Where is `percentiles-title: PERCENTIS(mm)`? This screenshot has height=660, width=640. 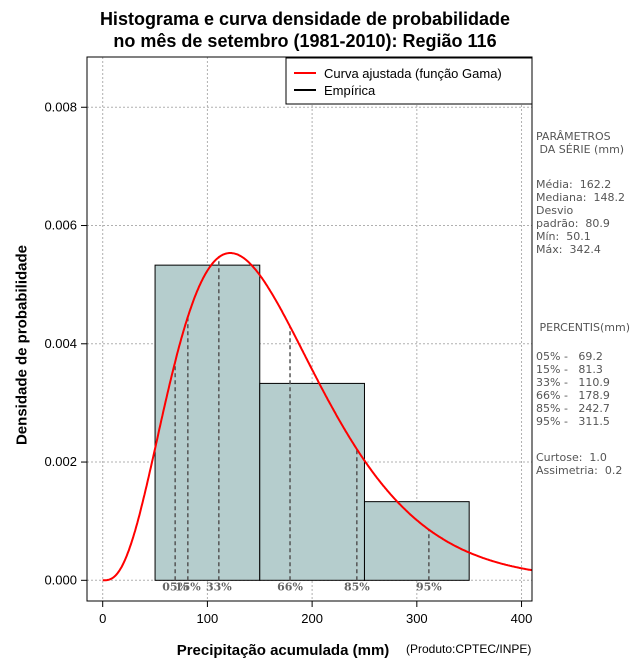
percentiles-title: PERCENTIS(mm) is located at coordinates (583, 327).